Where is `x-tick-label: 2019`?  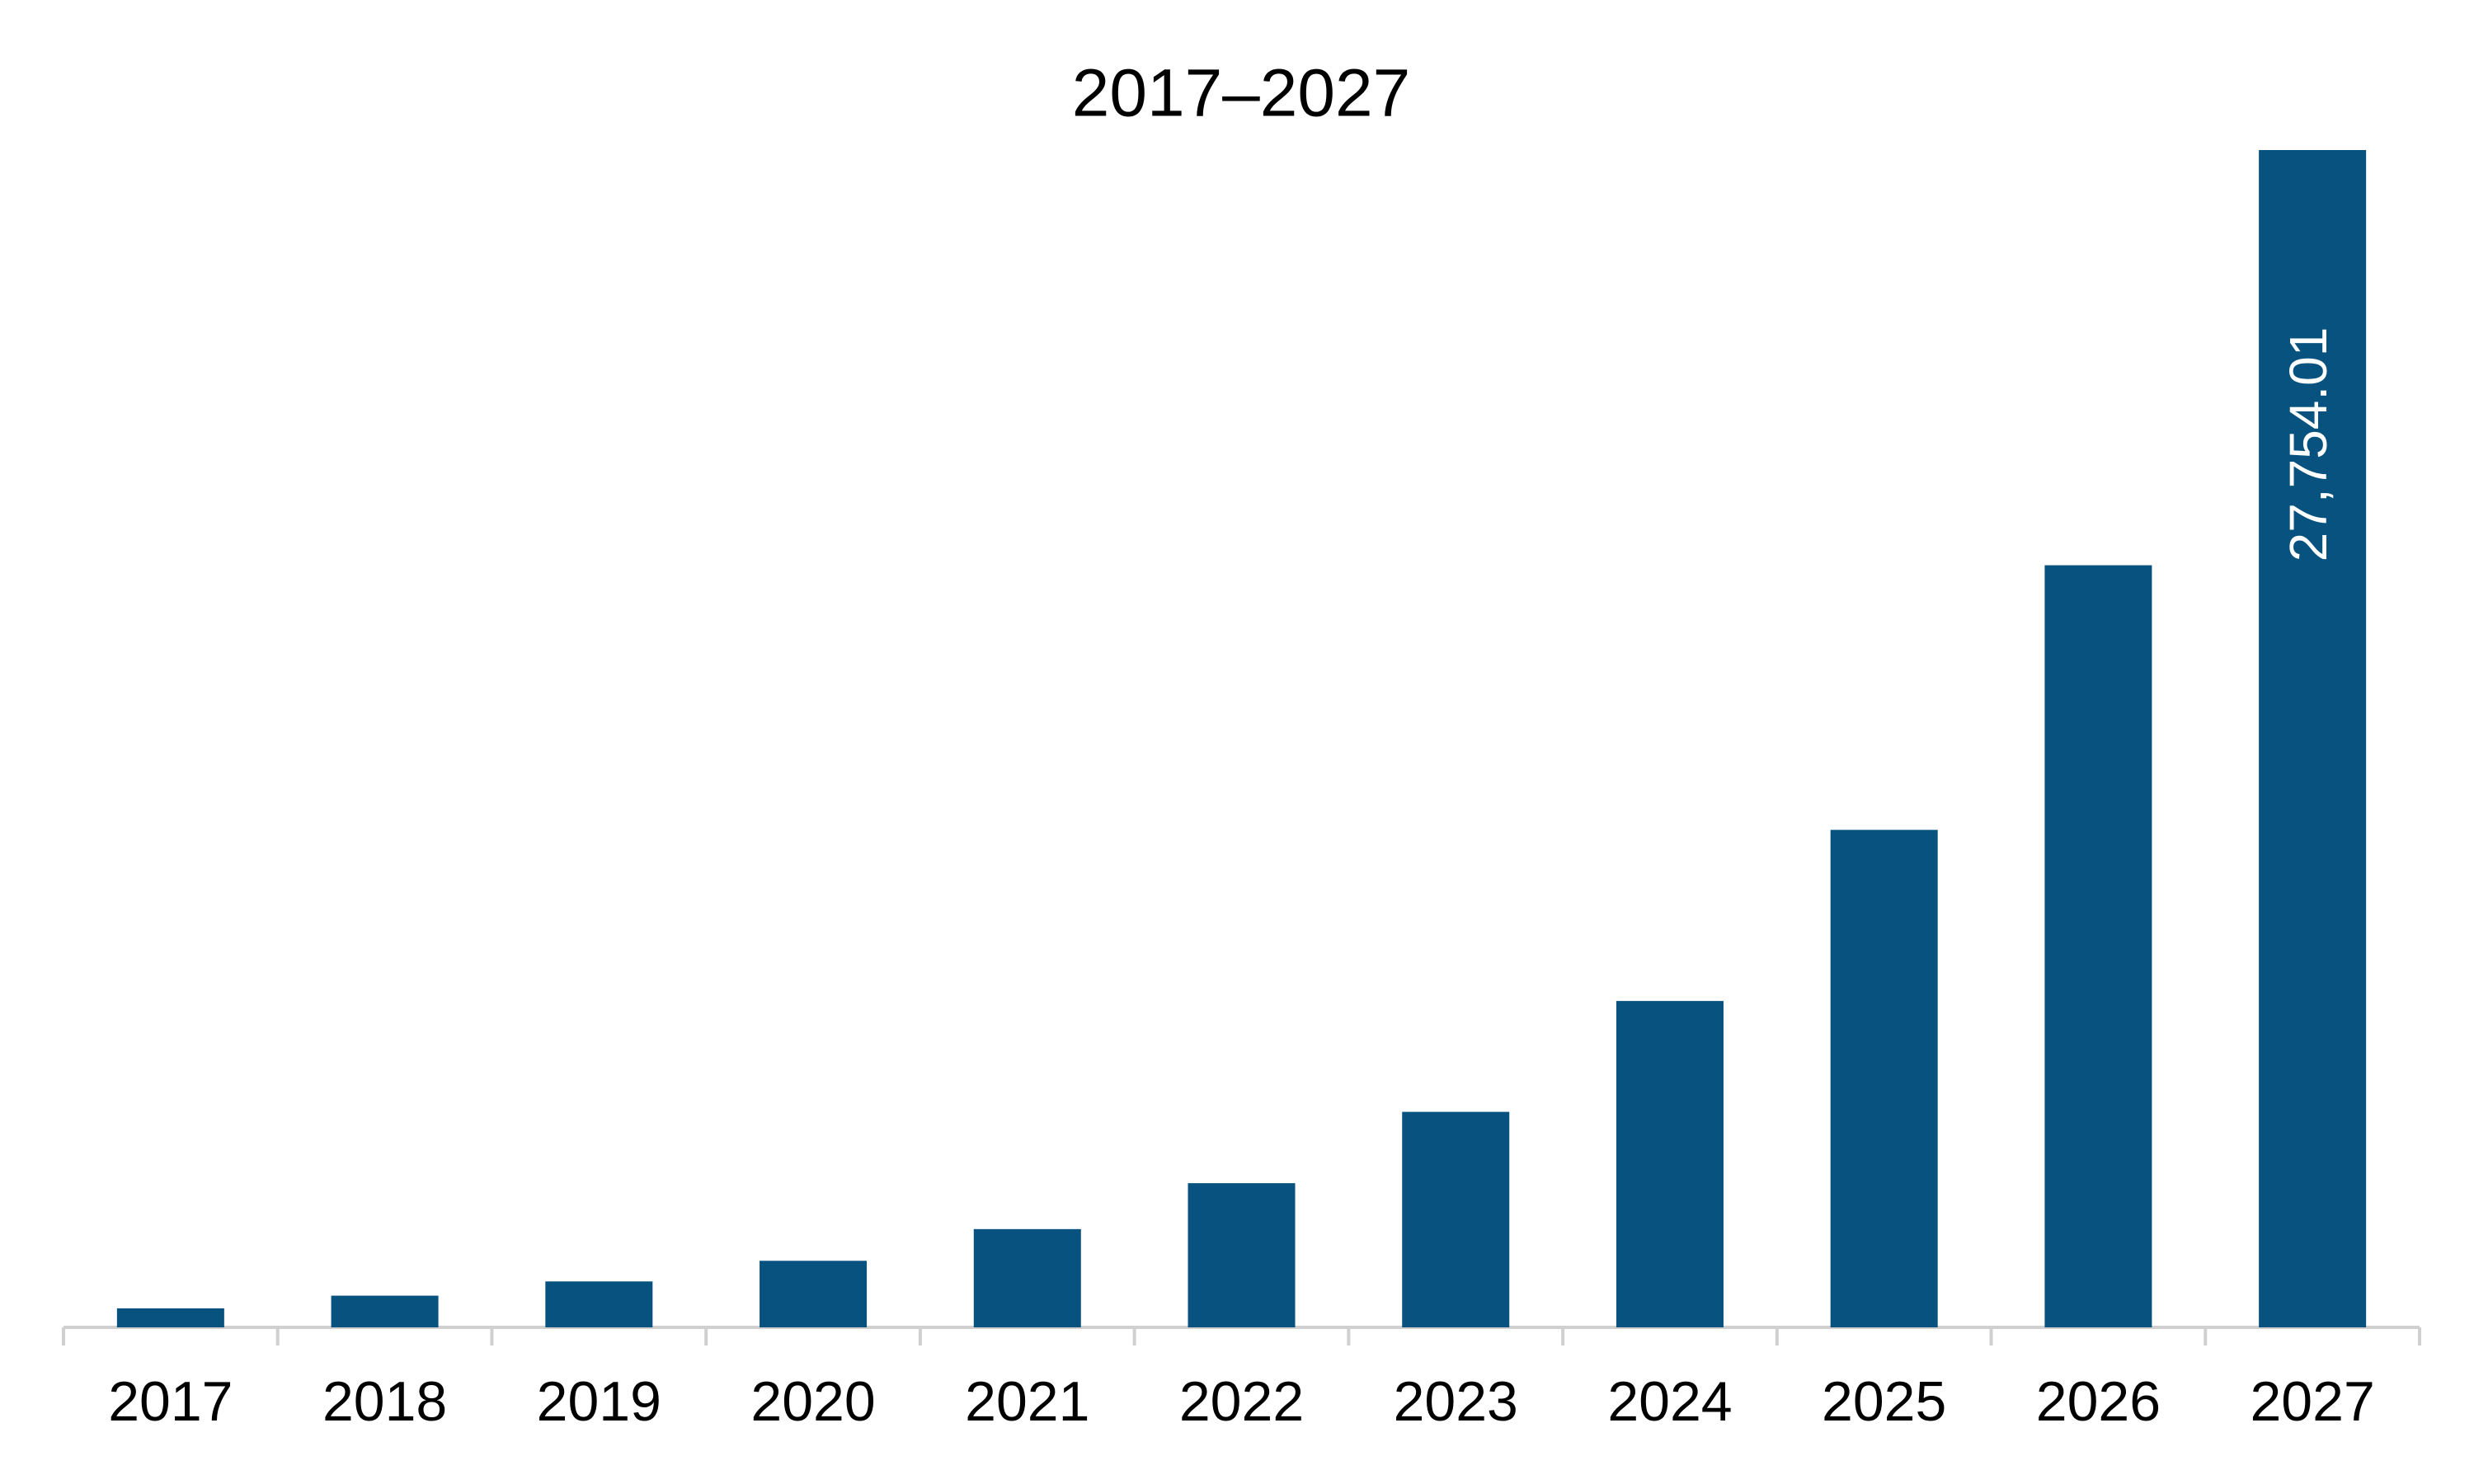 x-tick-label: 2019 is located at coordinates (599, 1401).